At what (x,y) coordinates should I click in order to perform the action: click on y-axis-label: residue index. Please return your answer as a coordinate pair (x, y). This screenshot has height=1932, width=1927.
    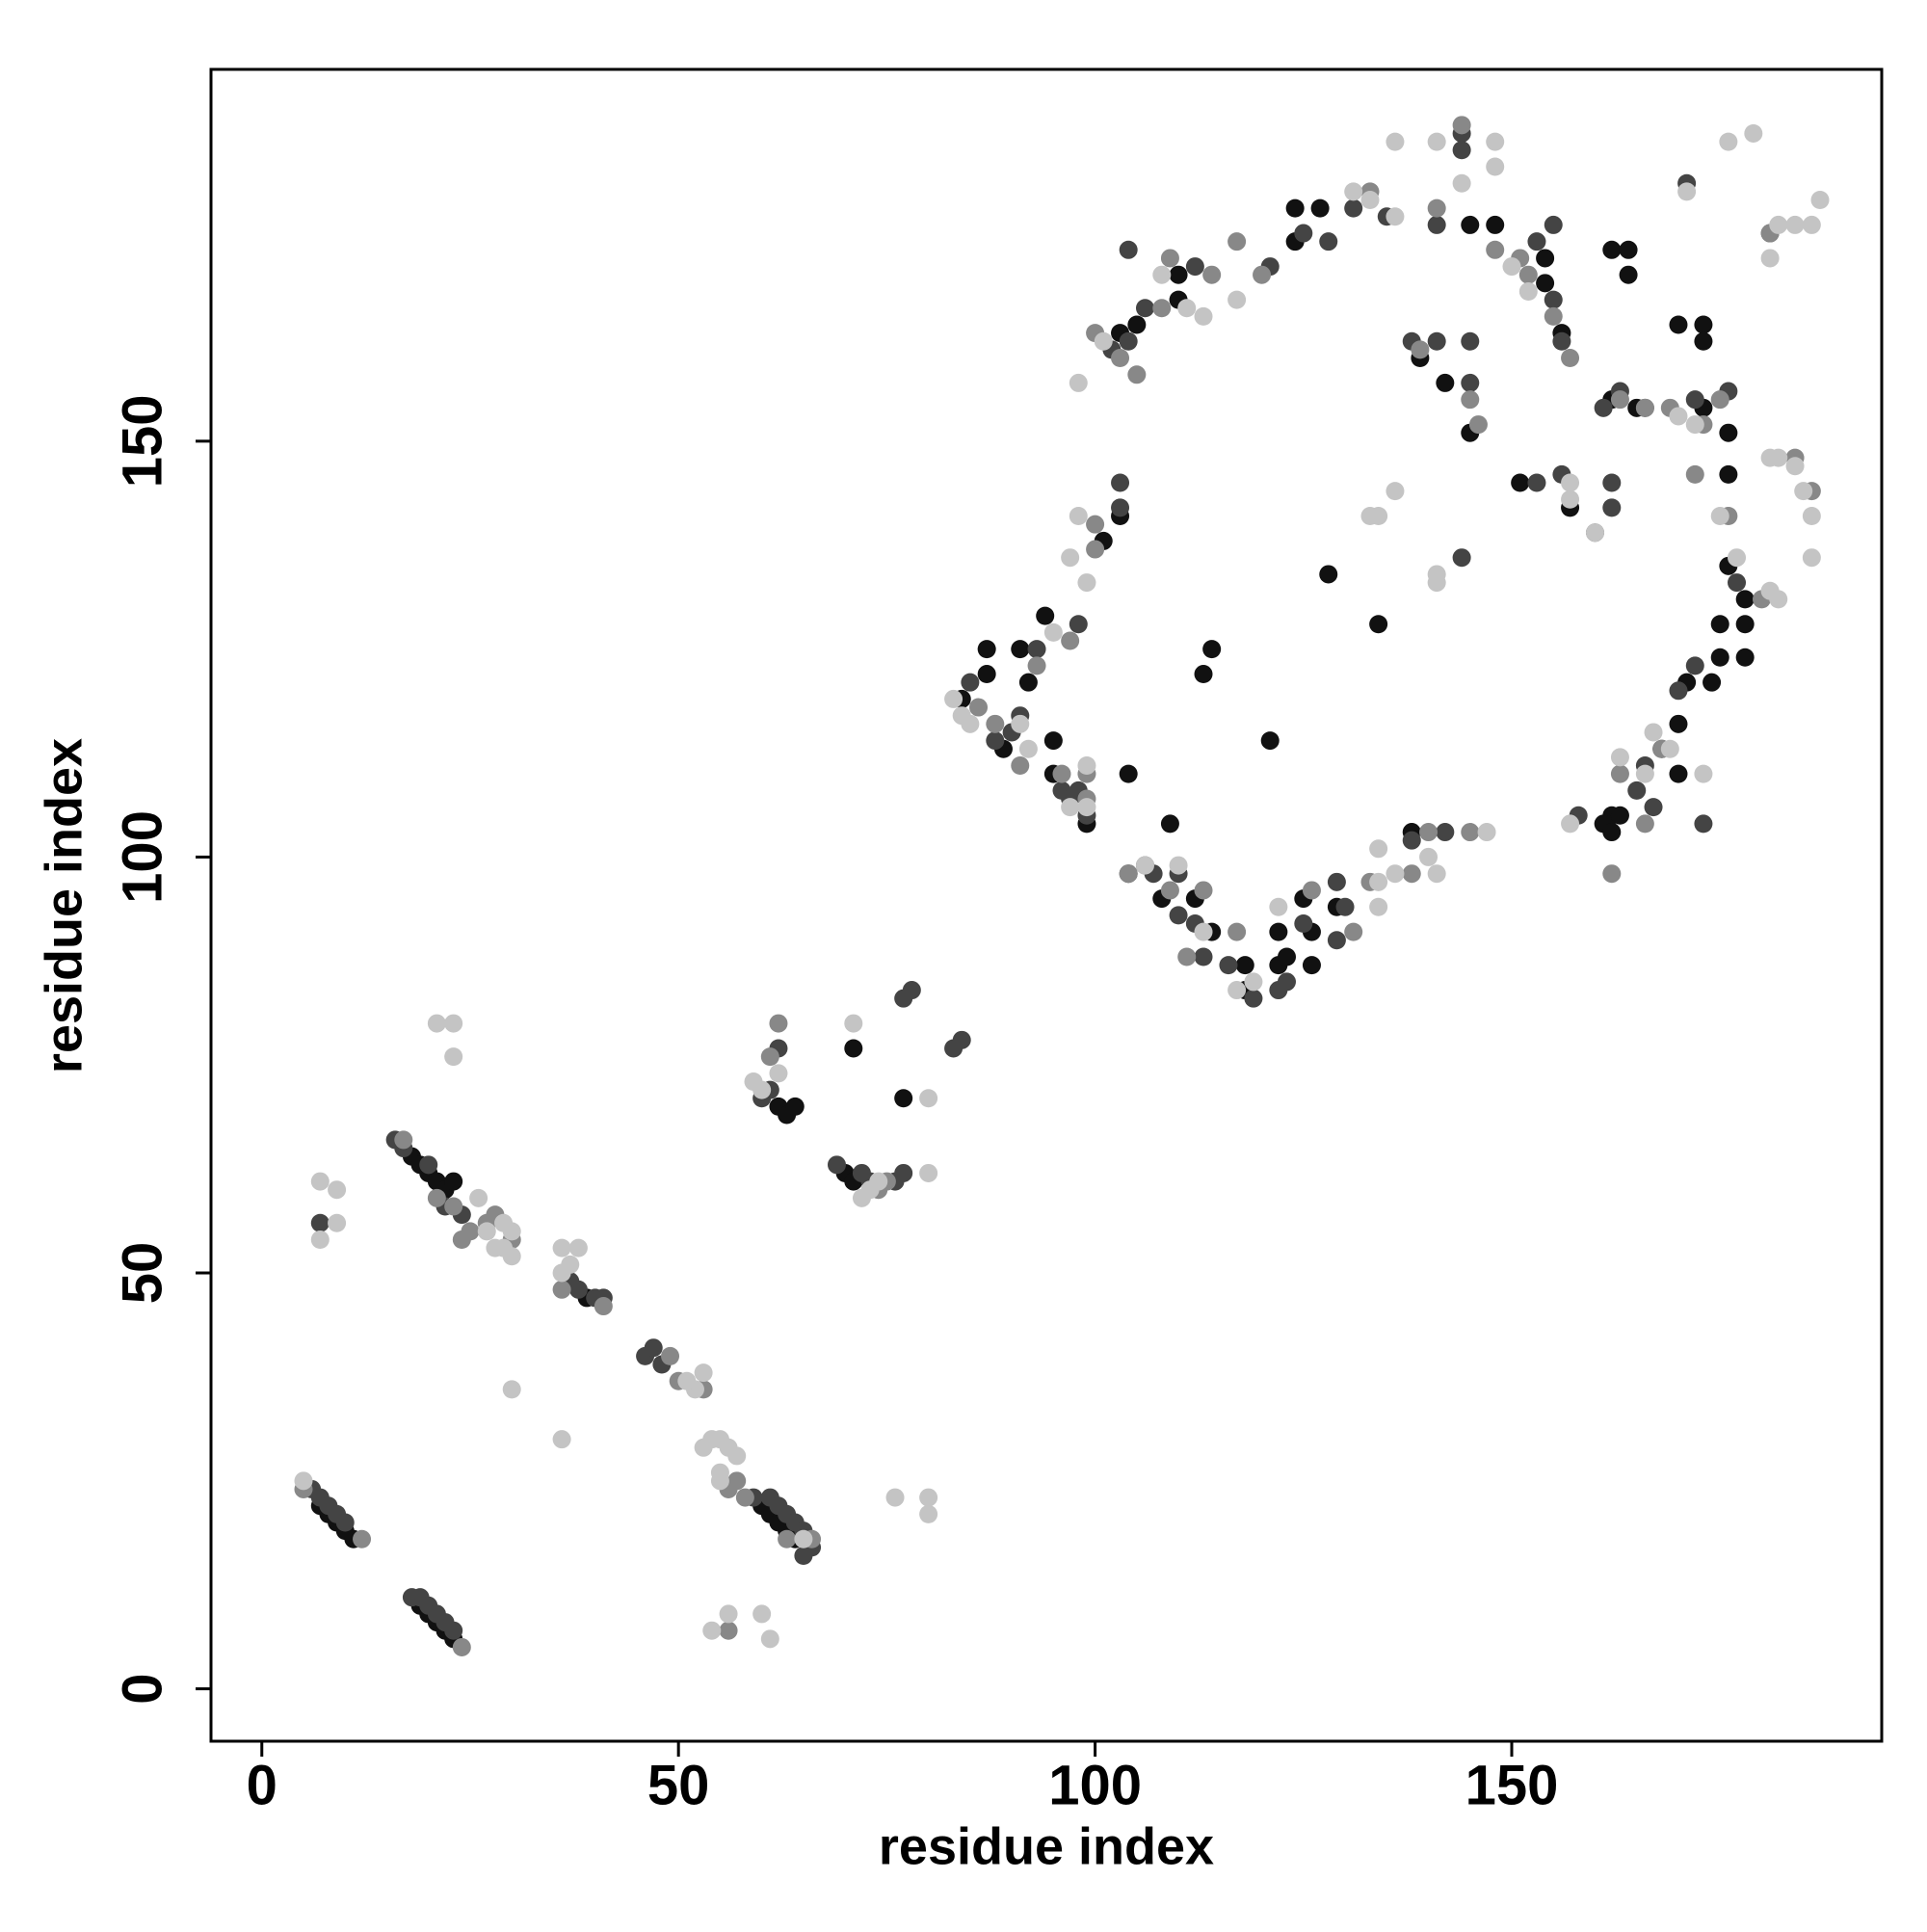
    Looking at the image, I should click on (63, 905).